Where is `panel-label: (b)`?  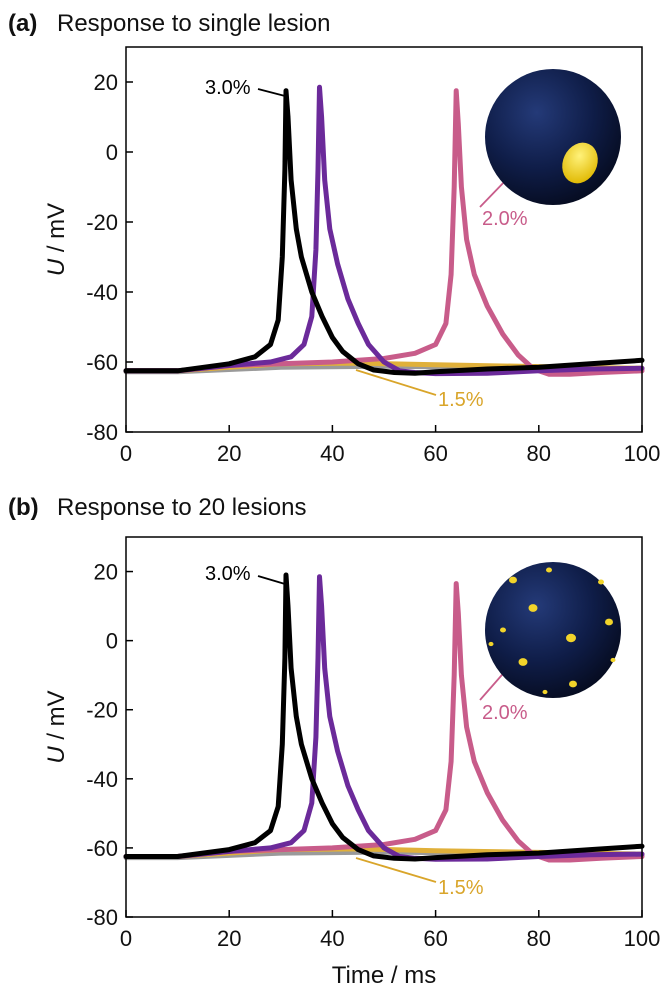 panel-label: (b) is located at coordinates (23, 507).